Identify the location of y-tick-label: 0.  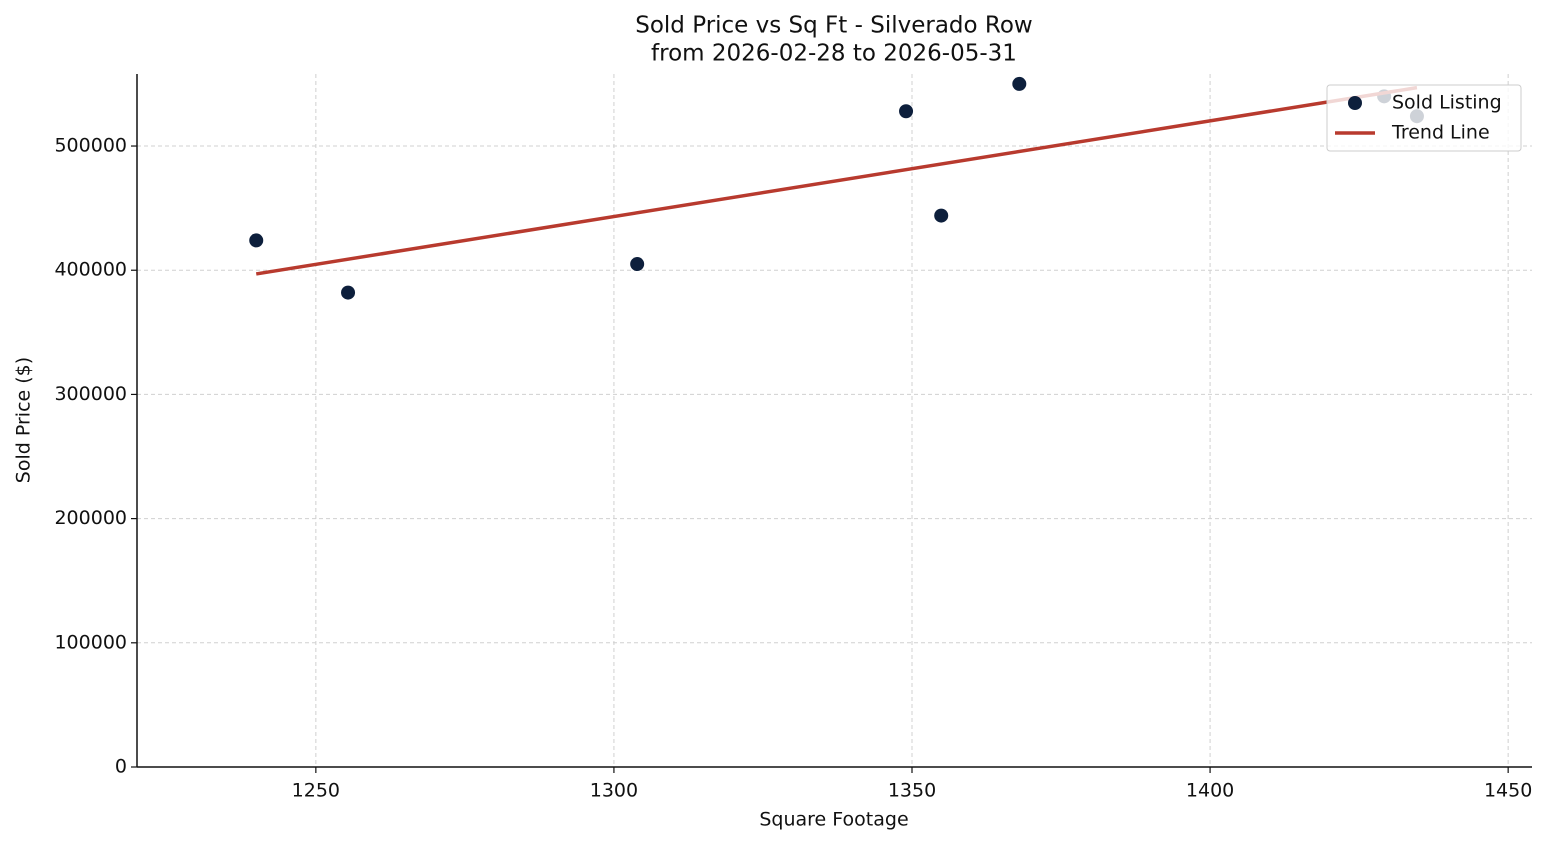
(121, 767).